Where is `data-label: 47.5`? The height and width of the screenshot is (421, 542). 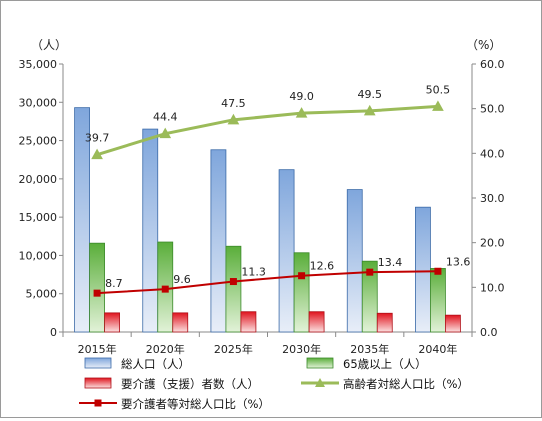 data-label: 47.5 is located at coordinates (233, 103).